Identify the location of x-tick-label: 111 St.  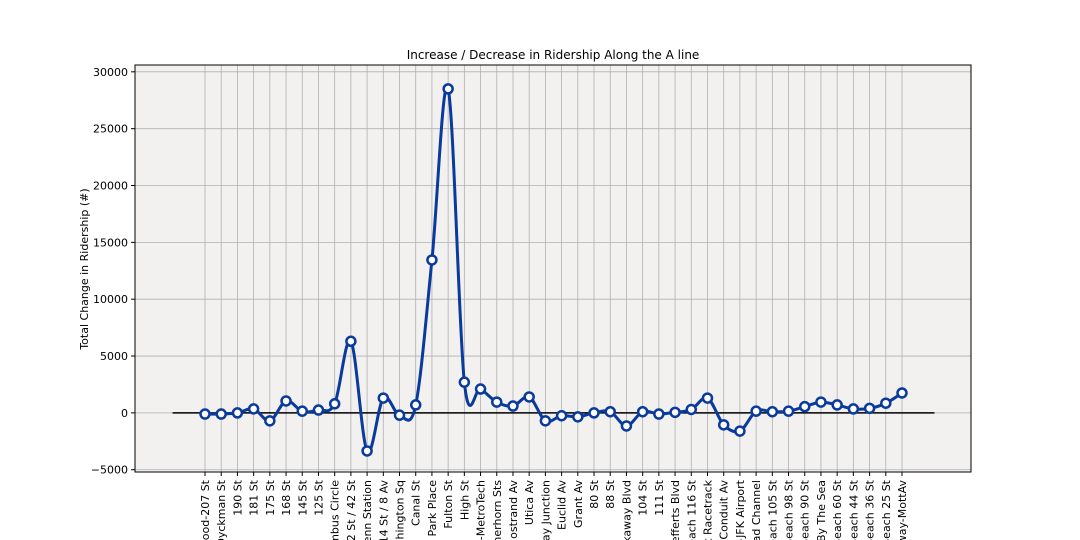
(659, 497).